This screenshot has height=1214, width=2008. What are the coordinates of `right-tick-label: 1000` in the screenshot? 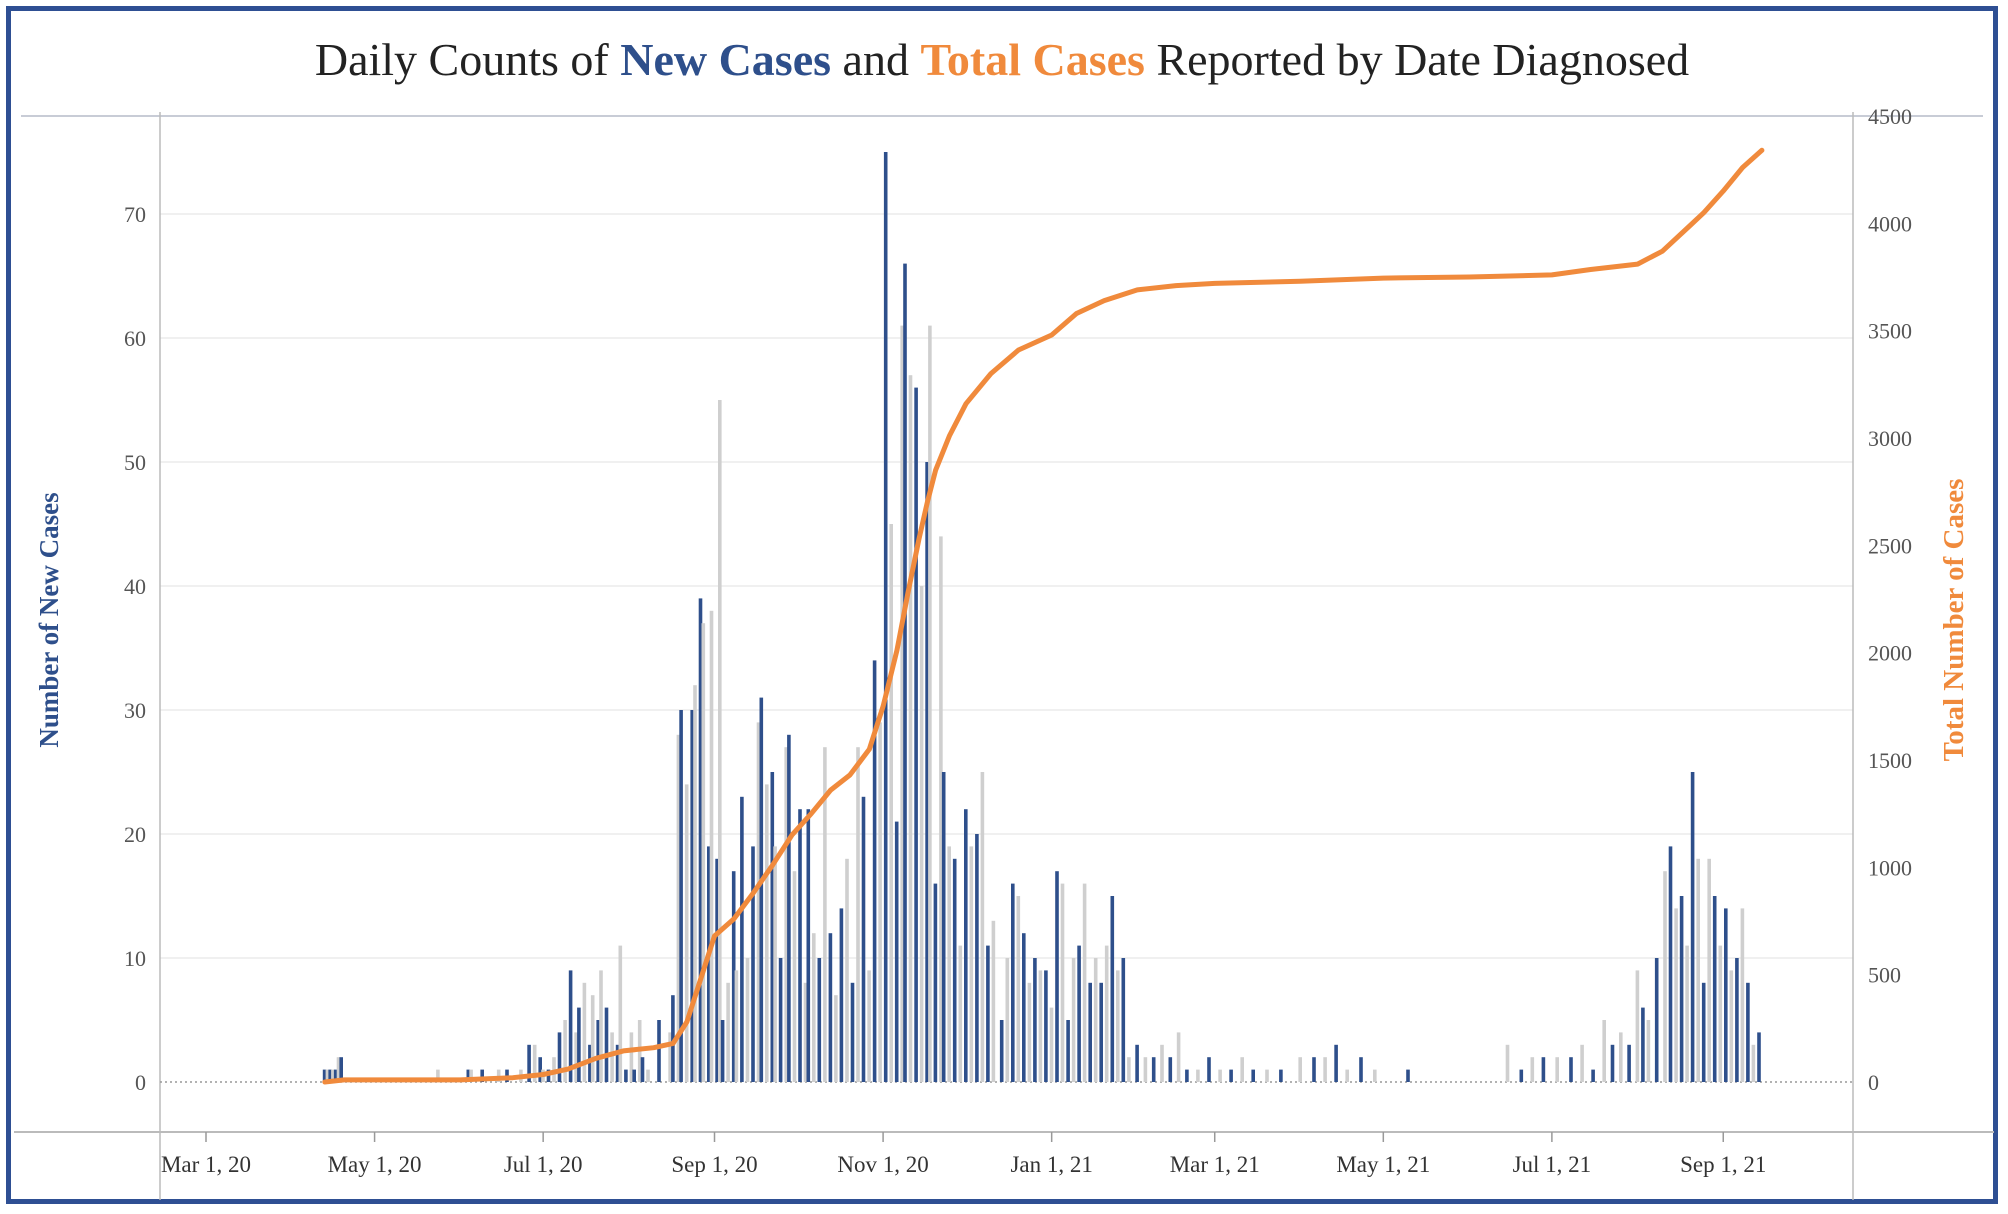 It's located at (1890, 867).